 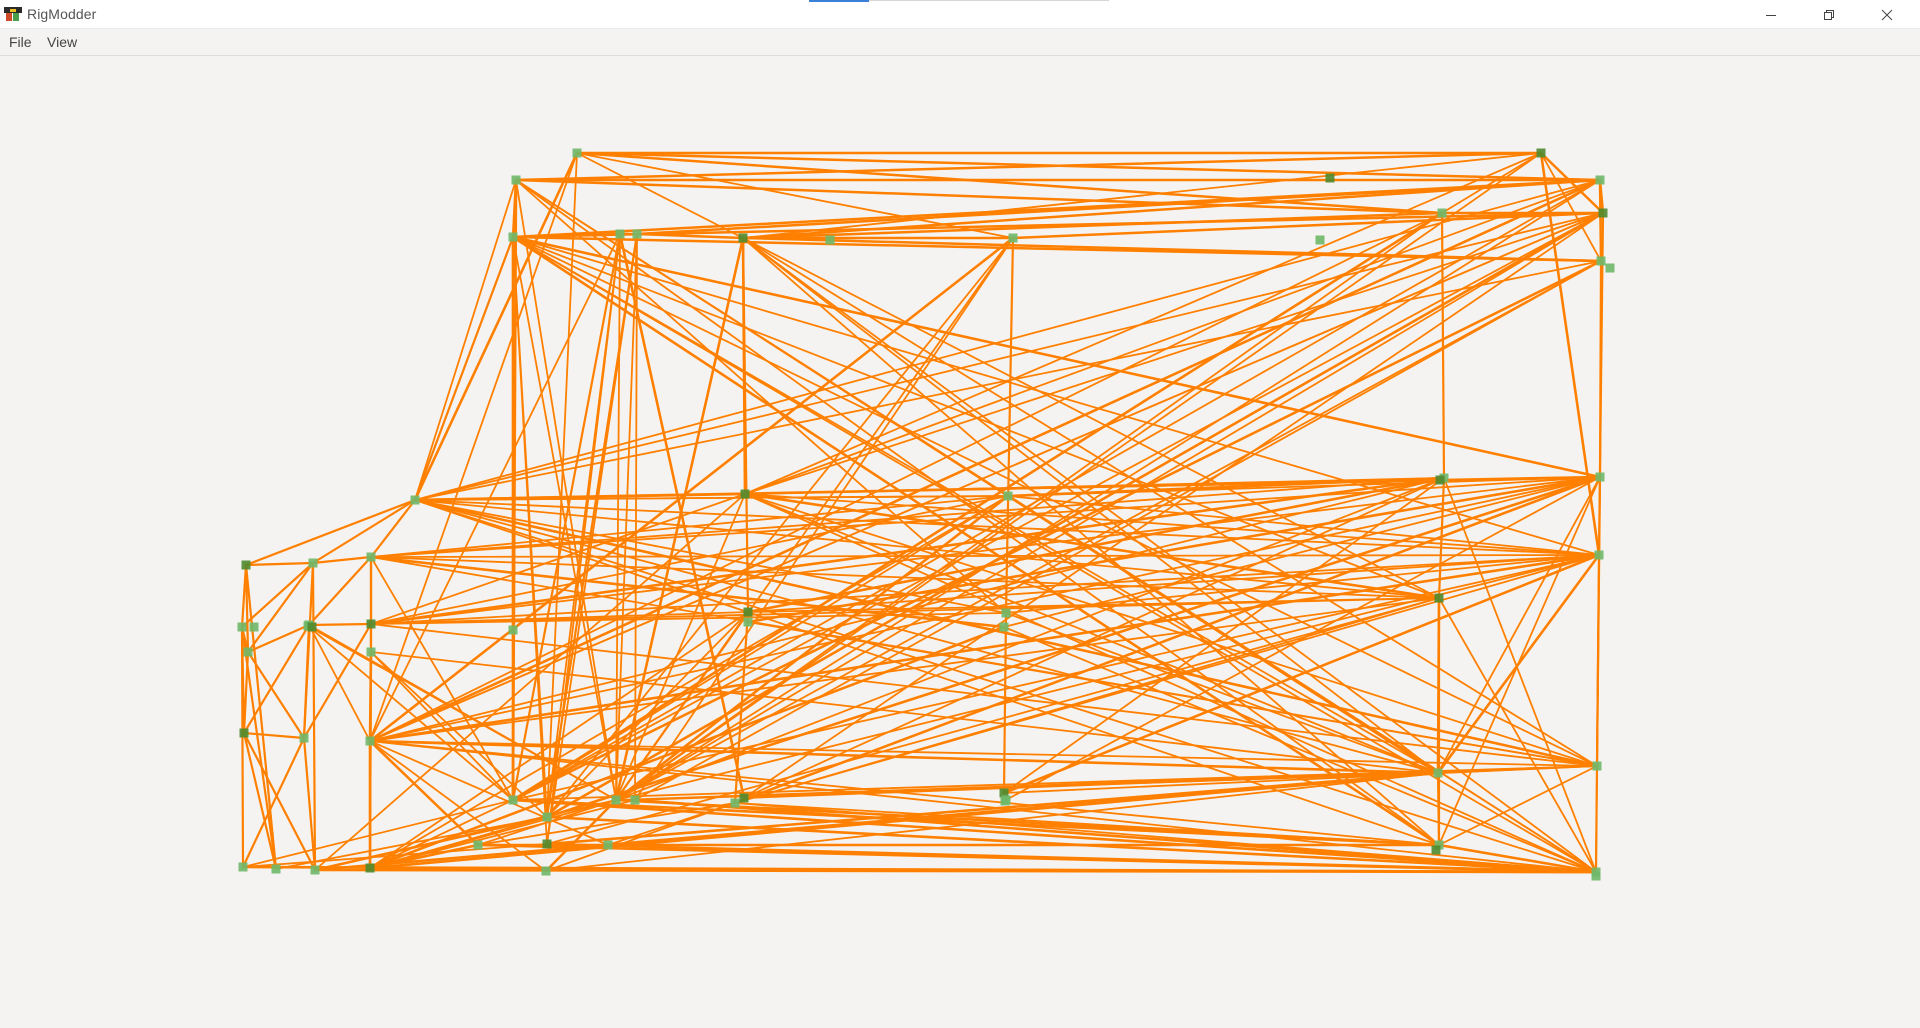 What do you see at coordinates (1829, 14) in the screenshot?
I see `maximize-button` at bounding box center [1829, 14].